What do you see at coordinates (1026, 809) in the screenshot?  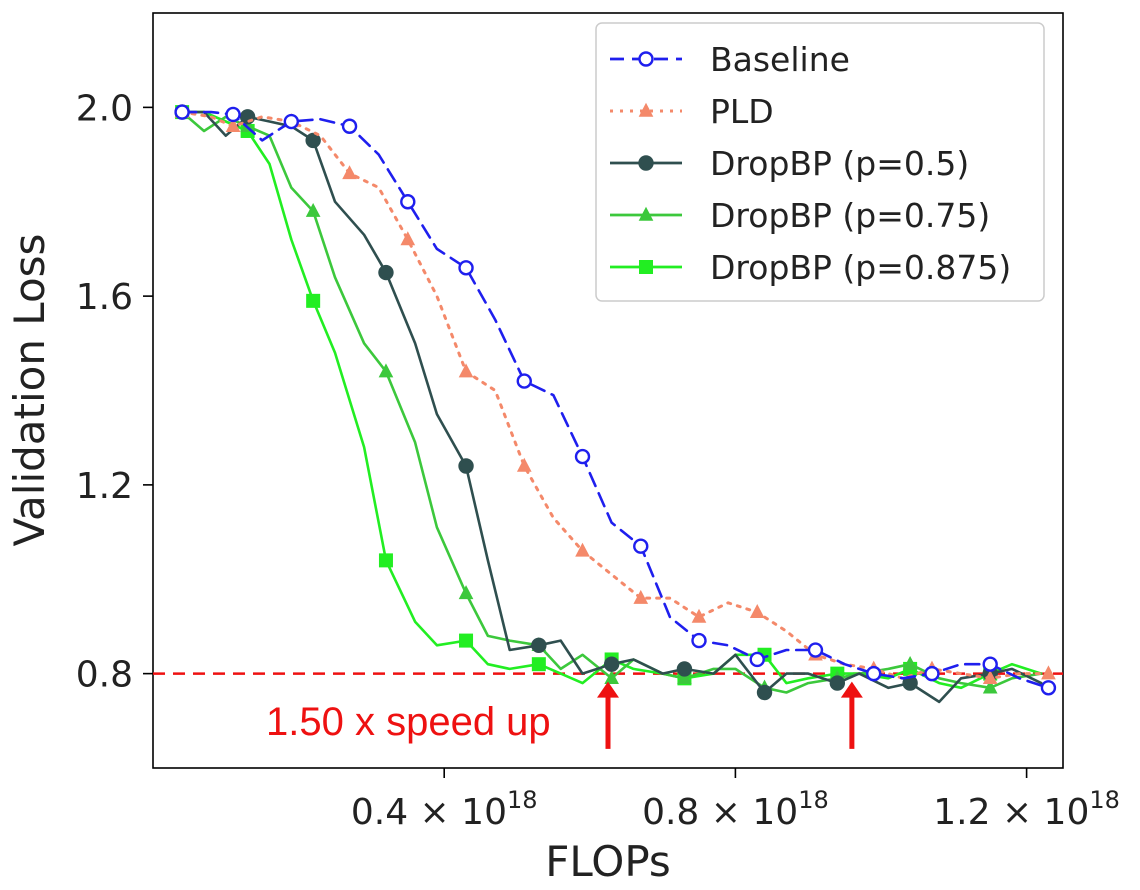 I see `x-tick-label: 1.2 × 10¹⁸` at bounding box center [1026, 809].